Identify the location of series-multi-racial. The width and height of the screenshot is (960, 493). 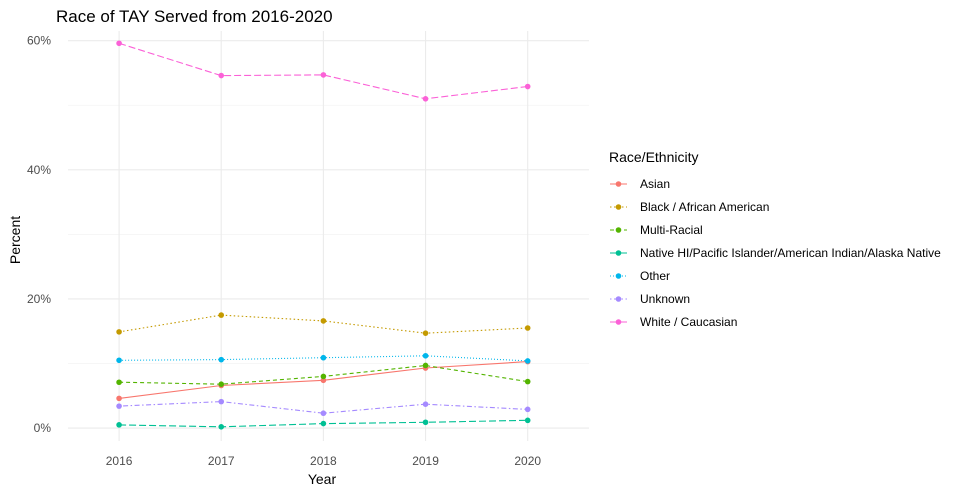
(323, 374).